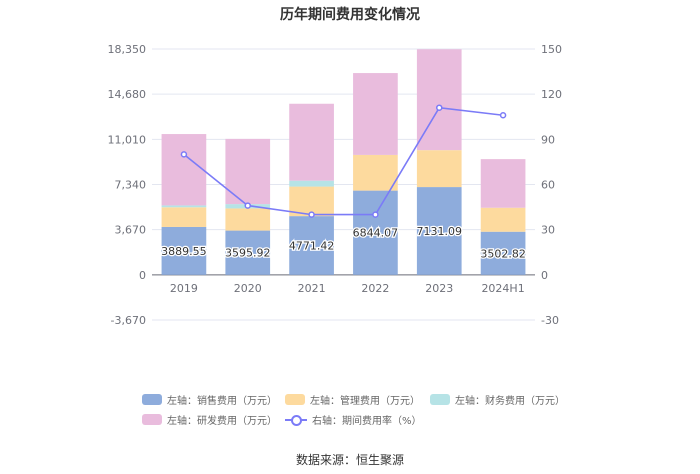 The image size is (700, 474). Describe the element at coordinates (548, 230) in the screenshot. I see `right-axis-tick-label: 30` at that location.